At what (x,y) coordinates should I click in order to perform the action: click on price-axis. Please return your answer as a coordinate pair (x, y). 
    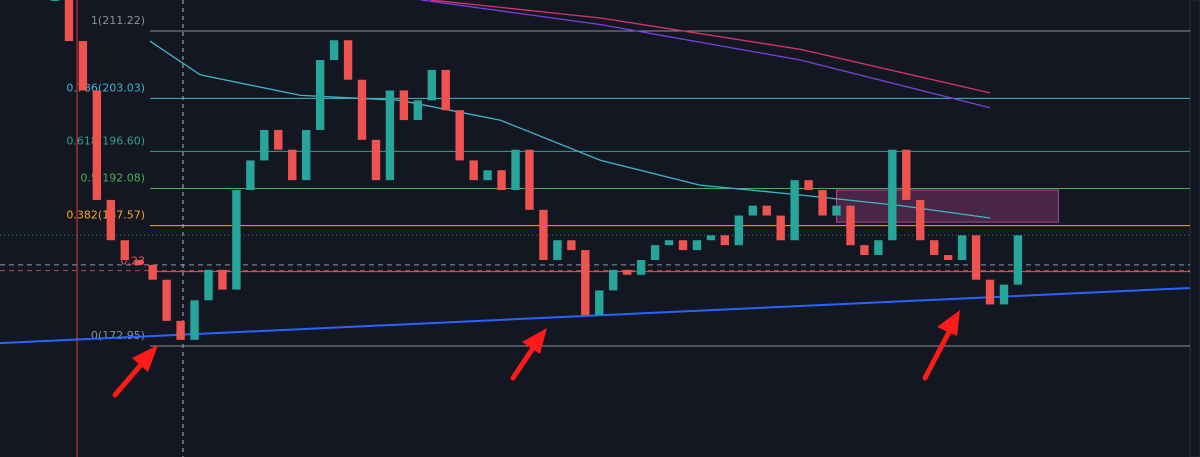
    Looking at the image, I should click on (1194, 228).